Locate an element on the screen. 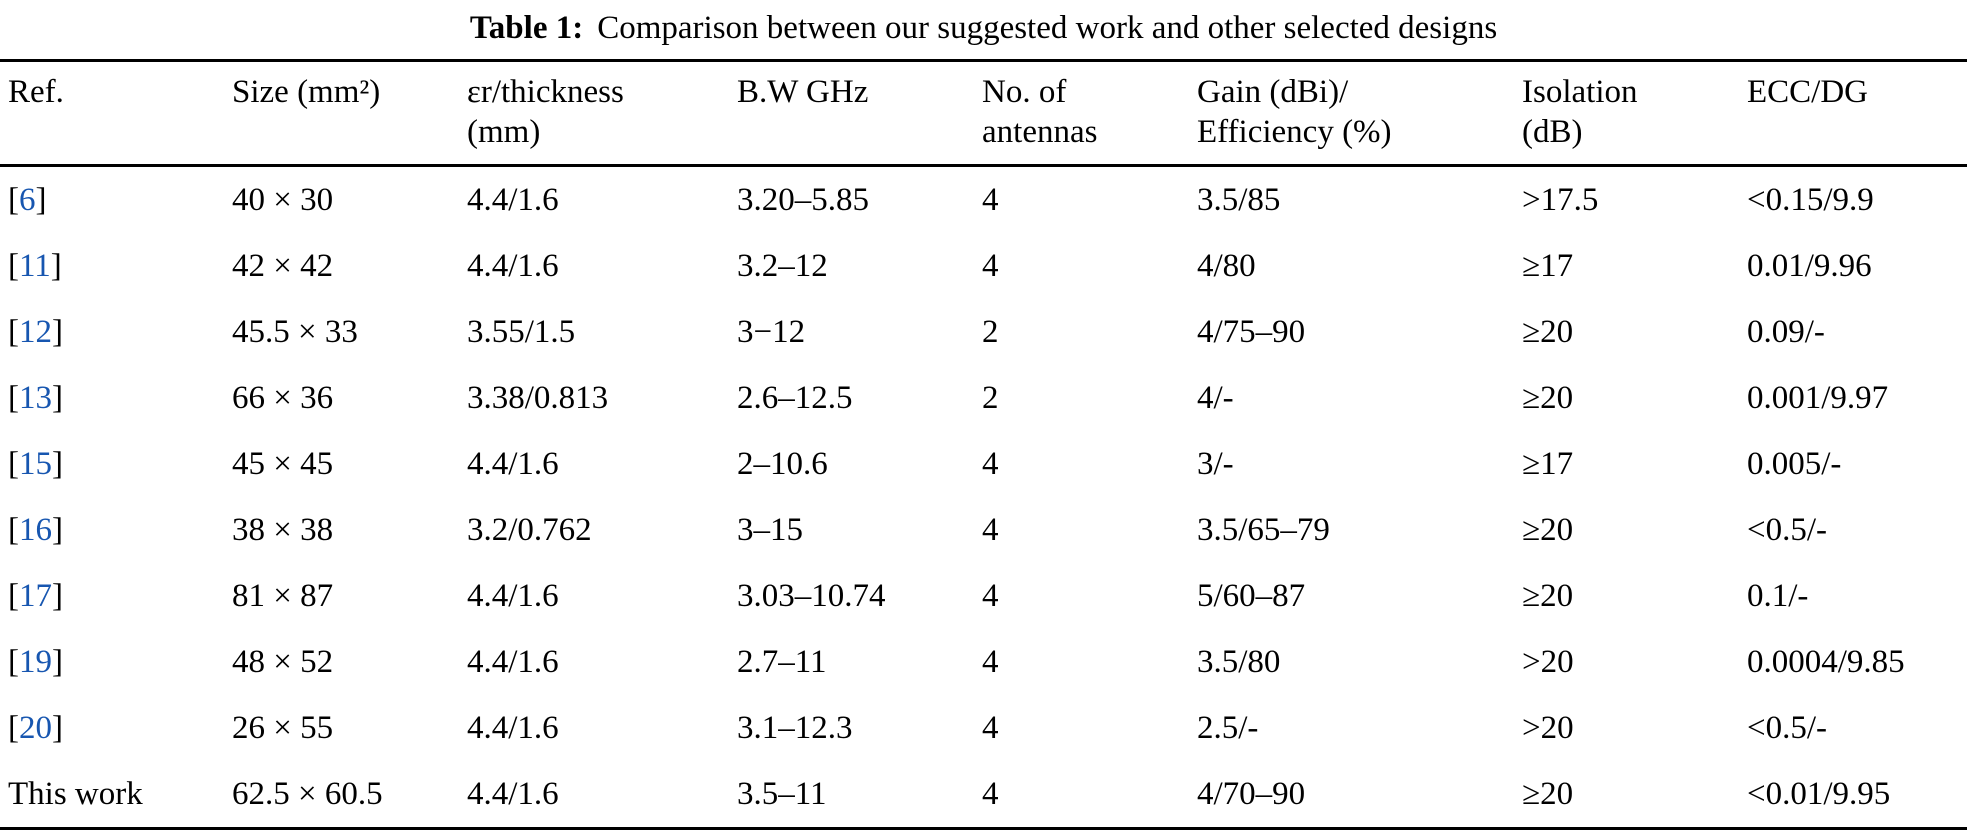 The image size is (1967, 833). cell-size: 40 × 30 is located at coordinates (283, 200).